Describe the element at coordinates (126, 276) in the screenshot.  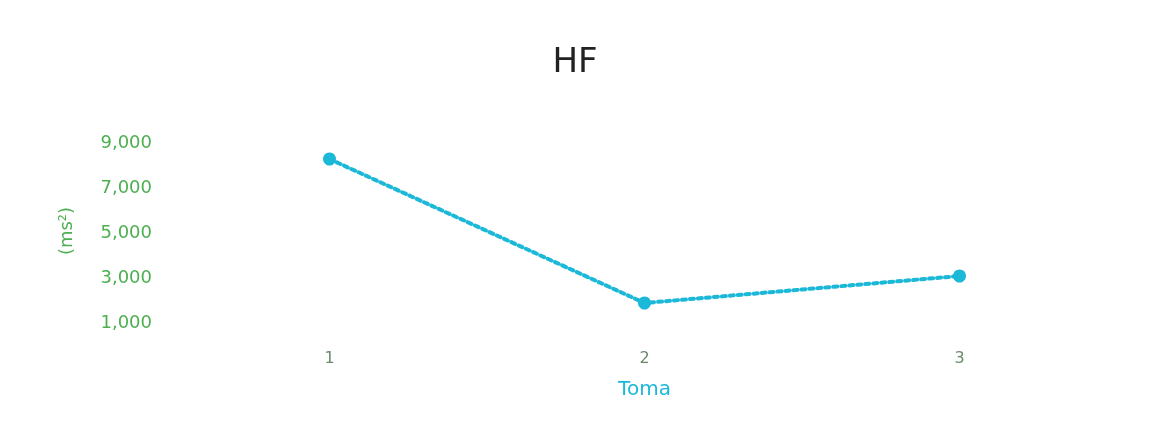
I see `y-tick-label: 3,000` at that location.